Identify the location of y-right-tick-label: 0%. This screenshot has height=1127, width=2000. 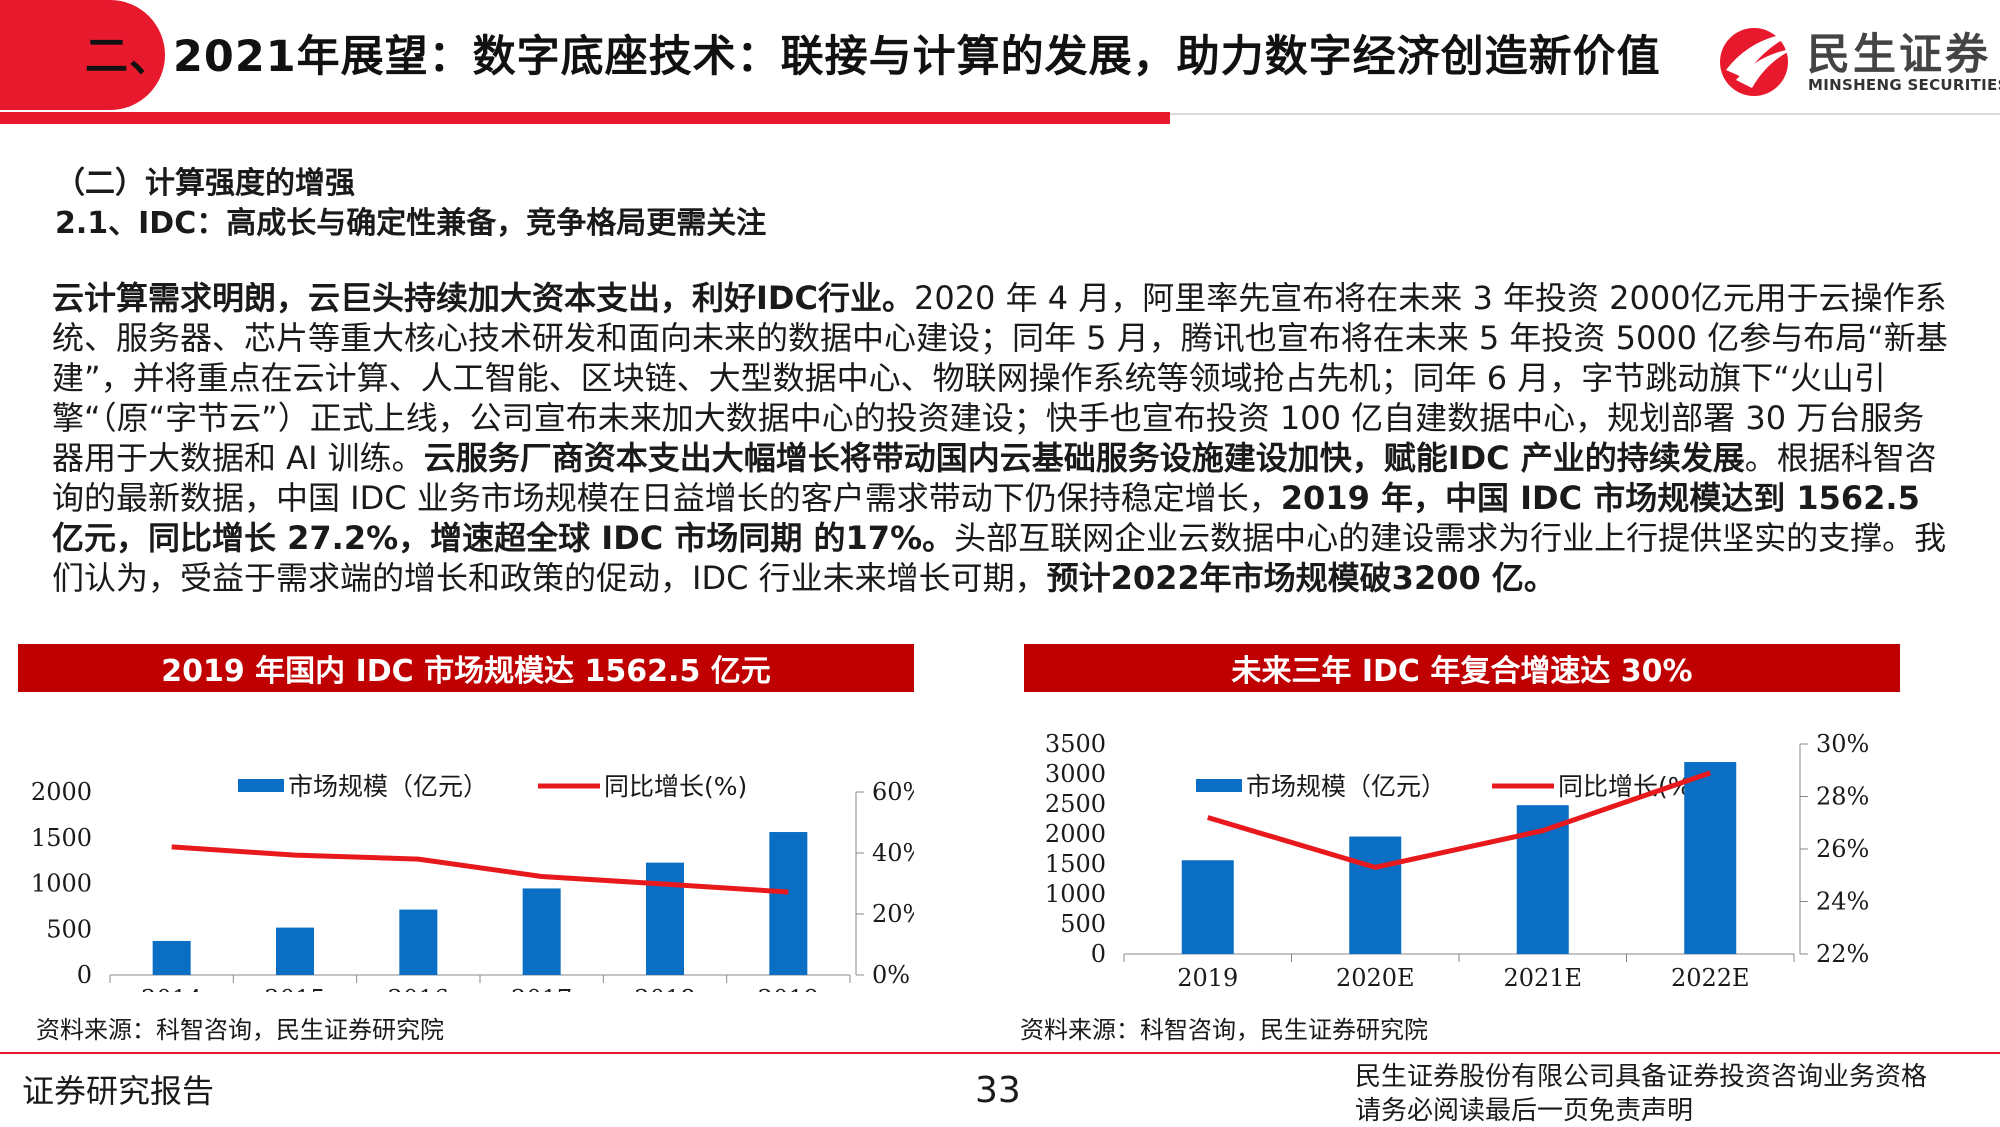
(891, 975).